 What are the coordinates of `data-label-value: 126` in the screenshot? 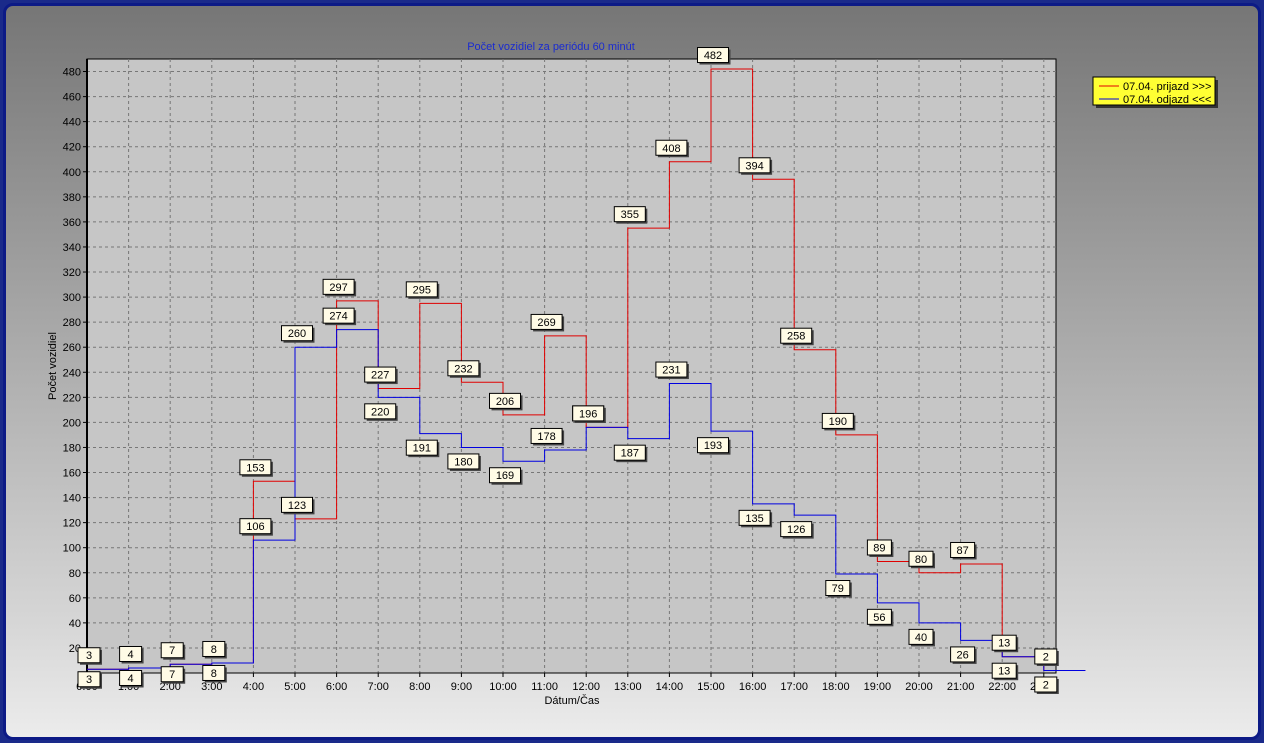 It's located at (796, 530).